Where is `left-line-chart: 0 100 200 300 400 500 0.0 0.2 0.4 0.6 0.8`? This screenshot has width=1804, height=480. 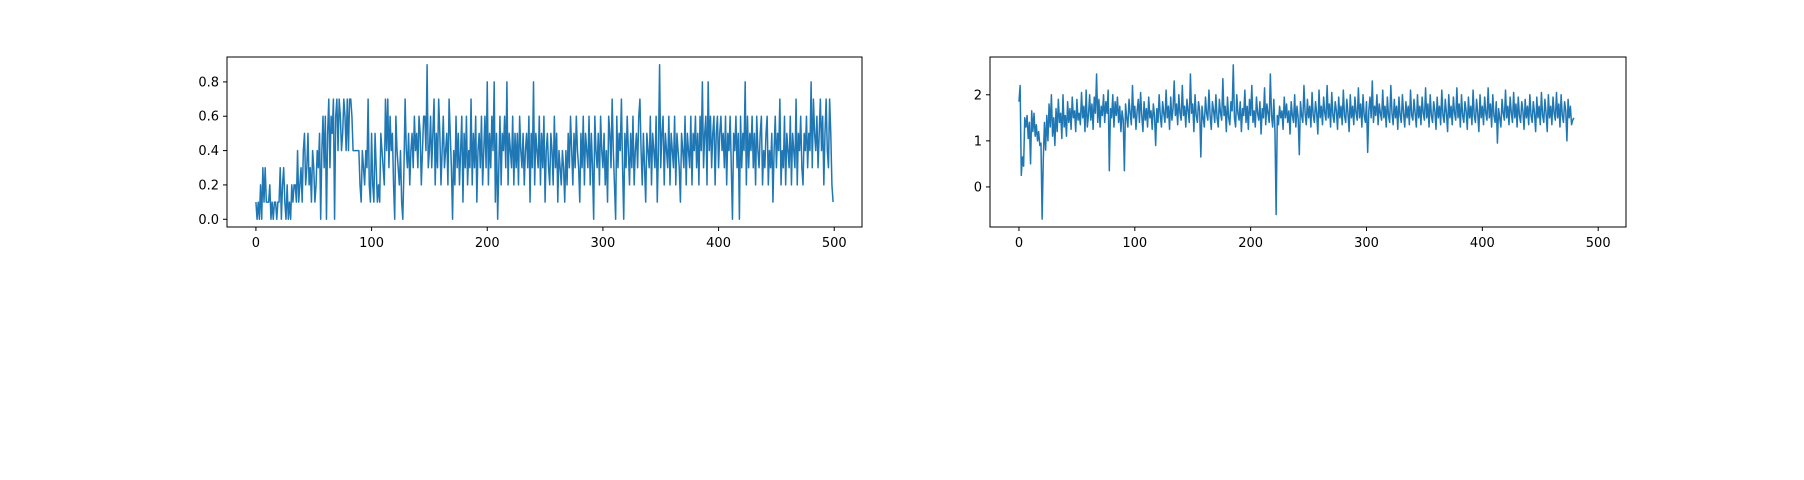
left-line-chart: 0 100 200 300 400 500 0.0 0.2 0.4 0.6 0.8 is located at coordinates (530, 153).